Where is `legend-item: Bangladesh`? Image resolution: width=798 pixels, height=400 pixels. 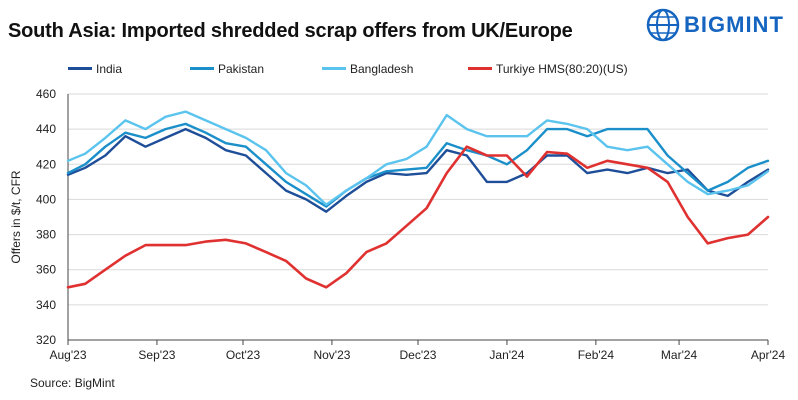
legend-item: Bangladesh is located at coordinates (367, 69).